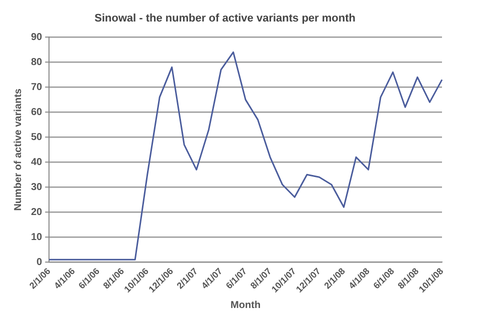 The image size is (490, 323). What do you see at coordinates (18, 149) in the screenshot?
I see `y-axis-title: Number of active variants` at bounding box center [18, 149].